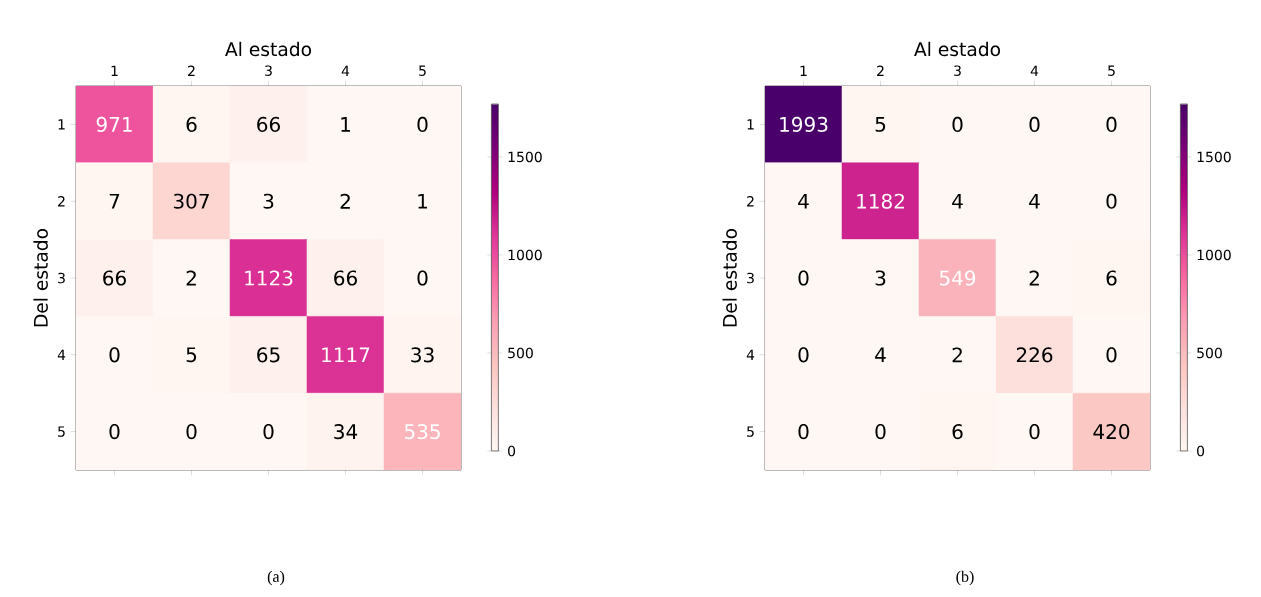  I want to click on text: (a), so click(276, 578).